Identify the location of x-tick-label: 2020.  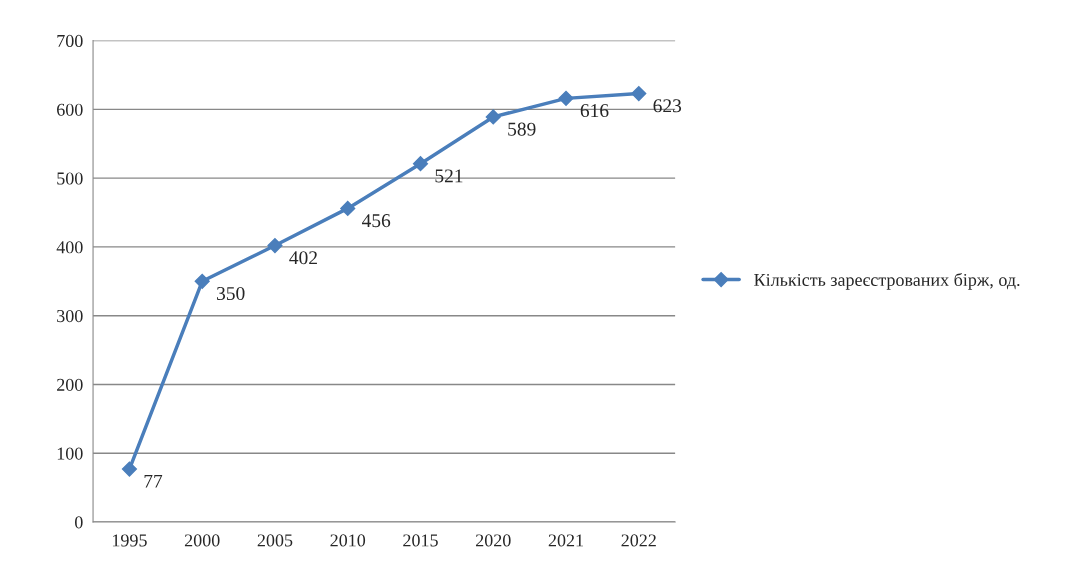
(493, 540).